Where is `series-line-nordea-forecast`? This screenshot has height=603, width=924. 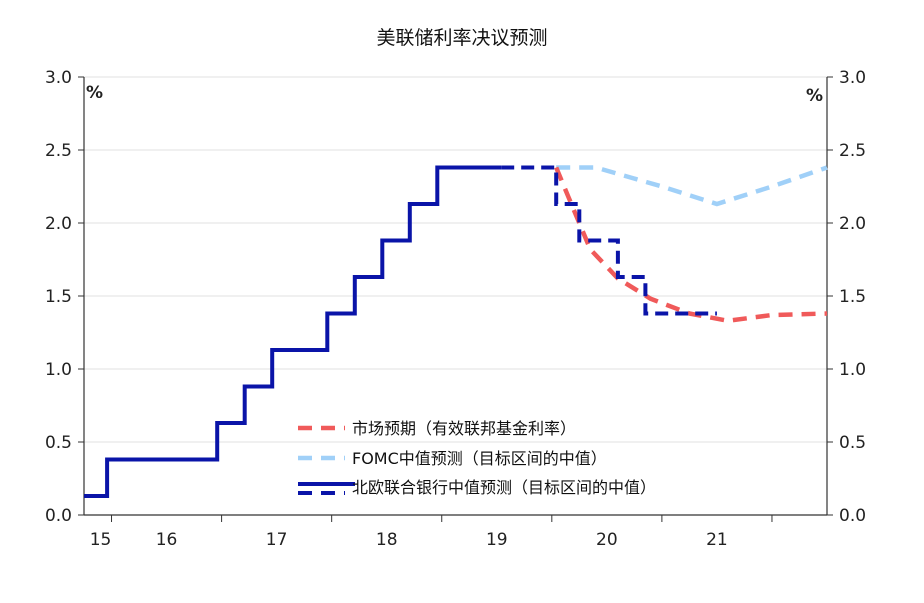
series-line-nordea-forecast is located at coordinates (609, 240).